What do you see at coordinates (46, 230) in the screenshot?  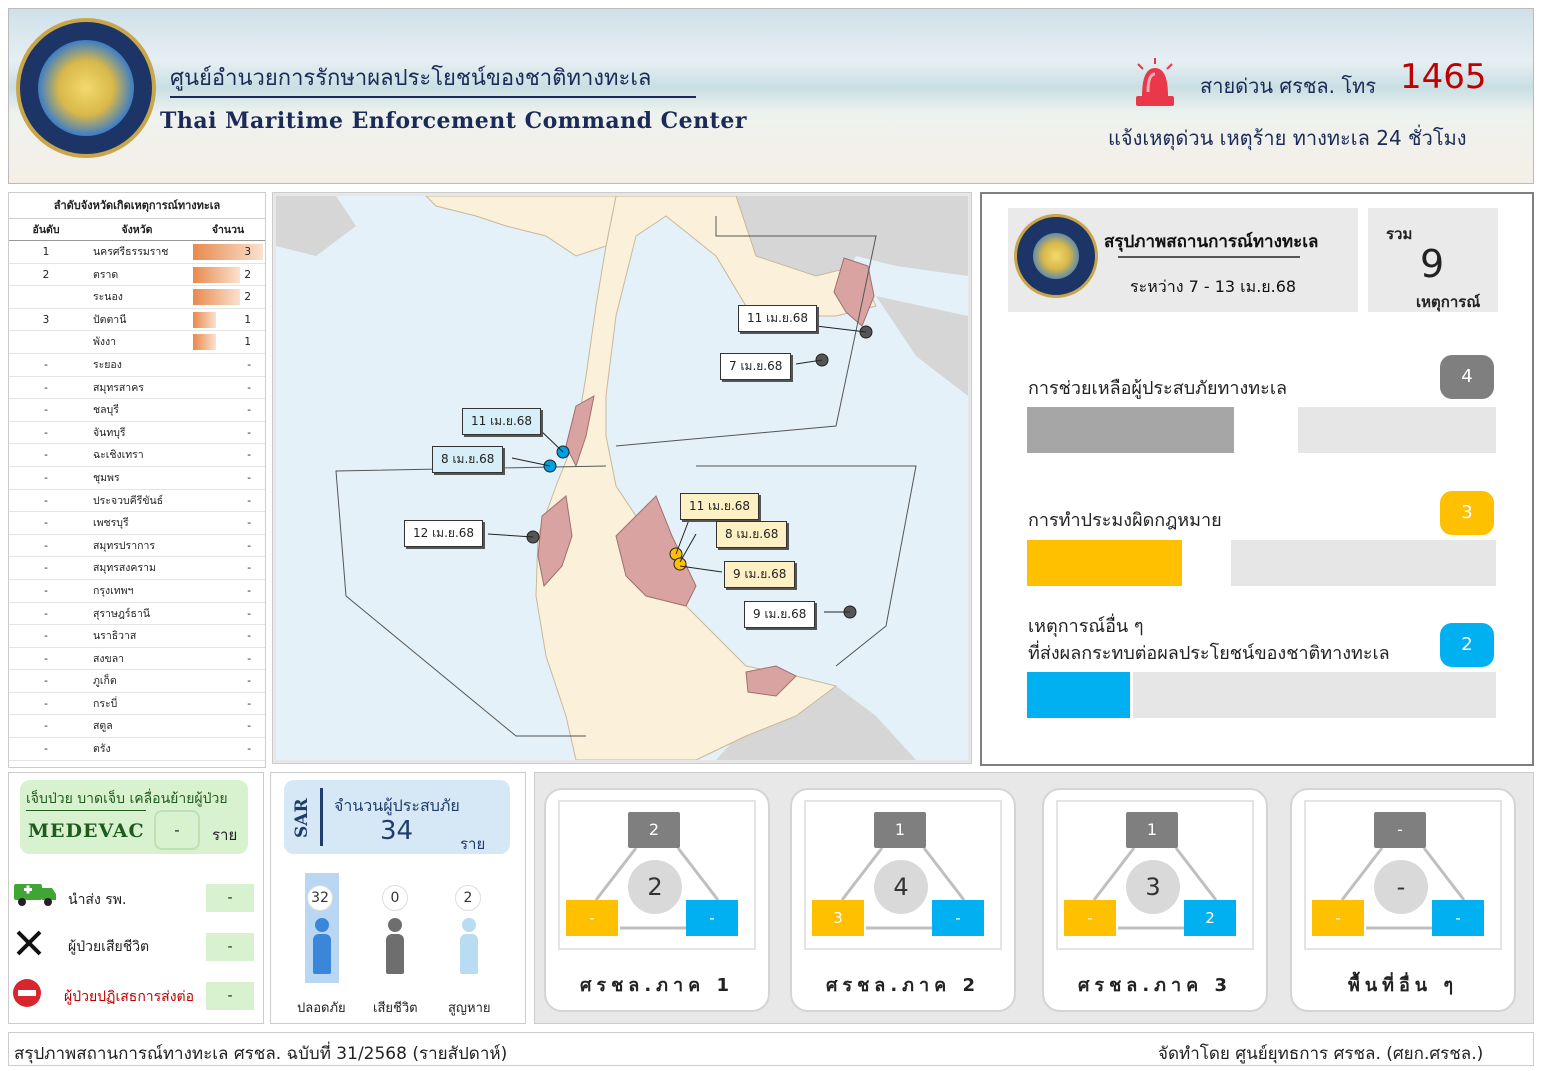 I see `col-rank-header: อันดับ` at bounding box center [46, 230].